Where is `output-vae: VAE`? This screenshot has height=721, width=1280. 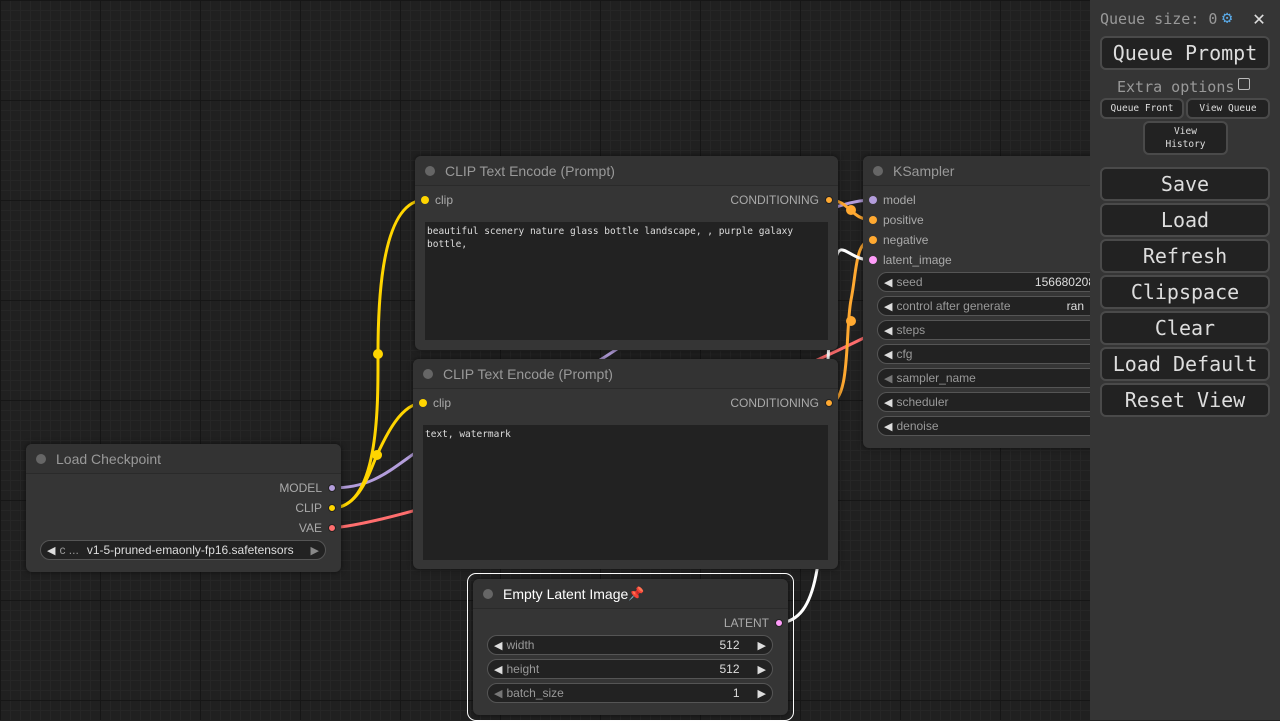 output-vae: VAE is located at coordinates (317, 528).